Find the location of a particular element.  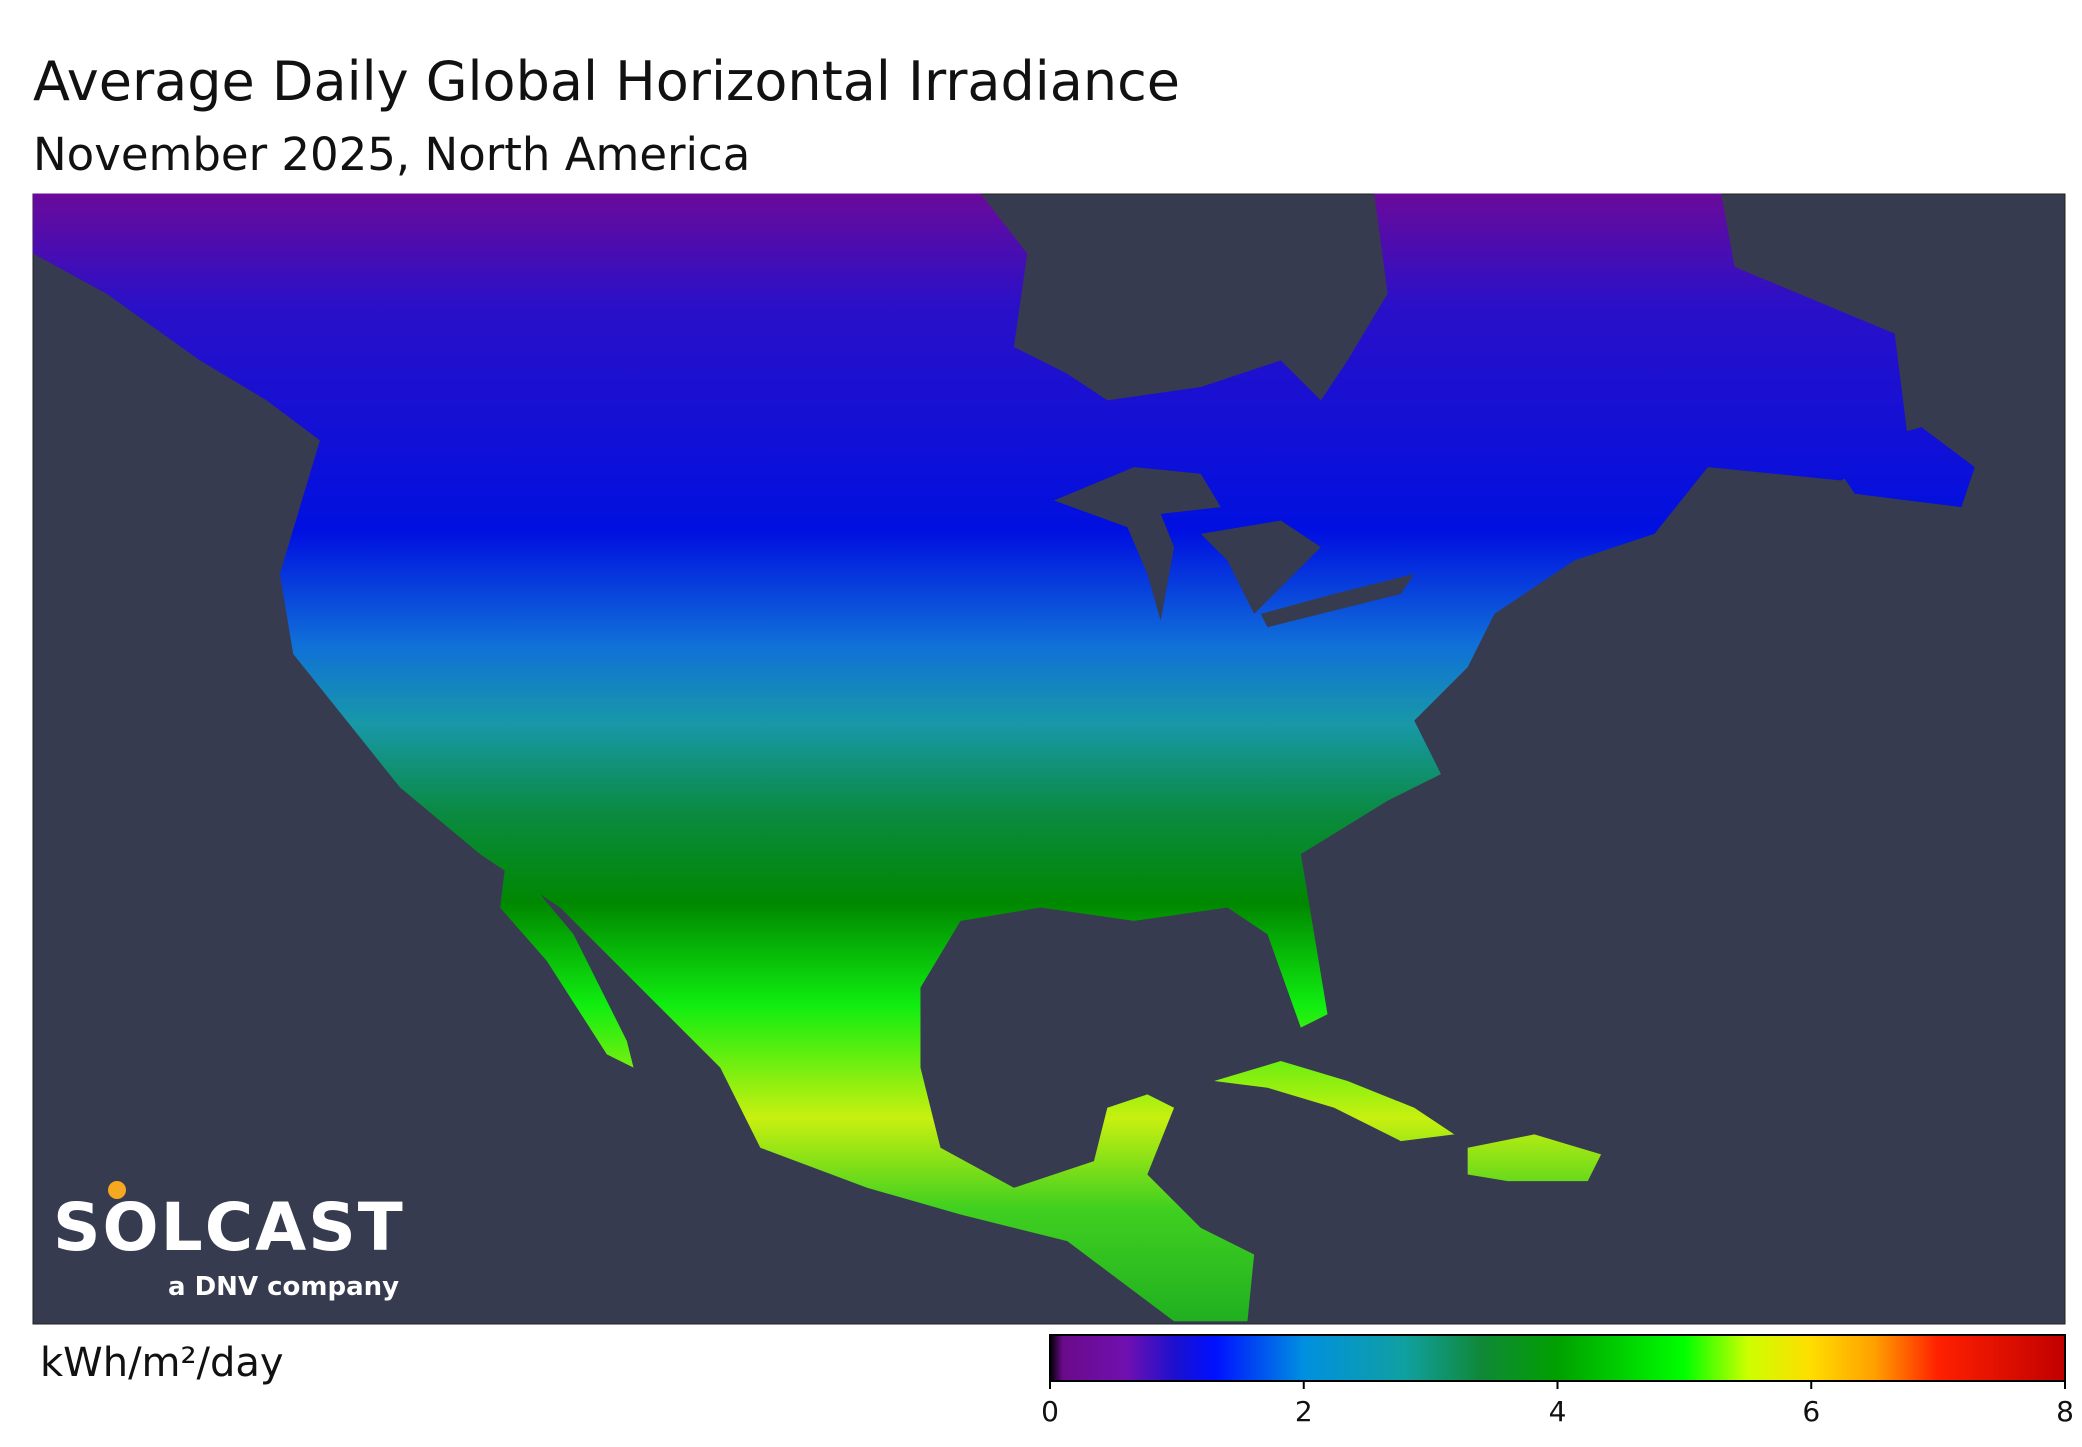

great-lakes is located at coordinates (1234, 547).